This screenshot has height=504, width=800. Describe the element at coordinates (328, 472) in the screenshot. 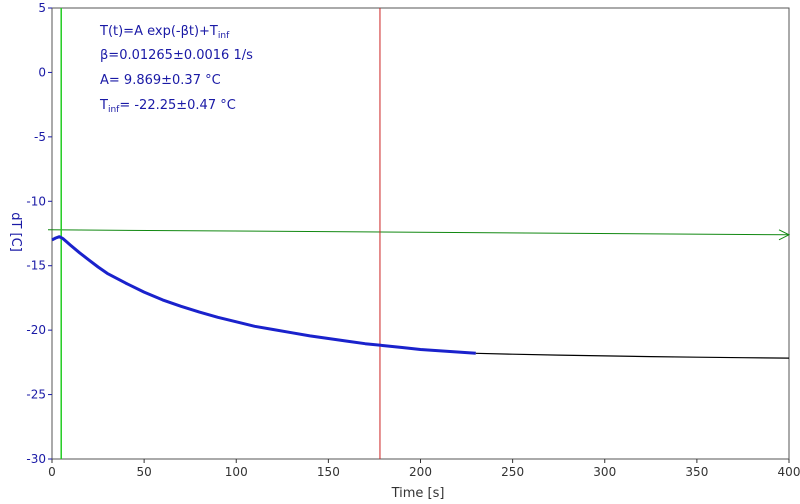

I see `x-tick-label: 150` at that location.